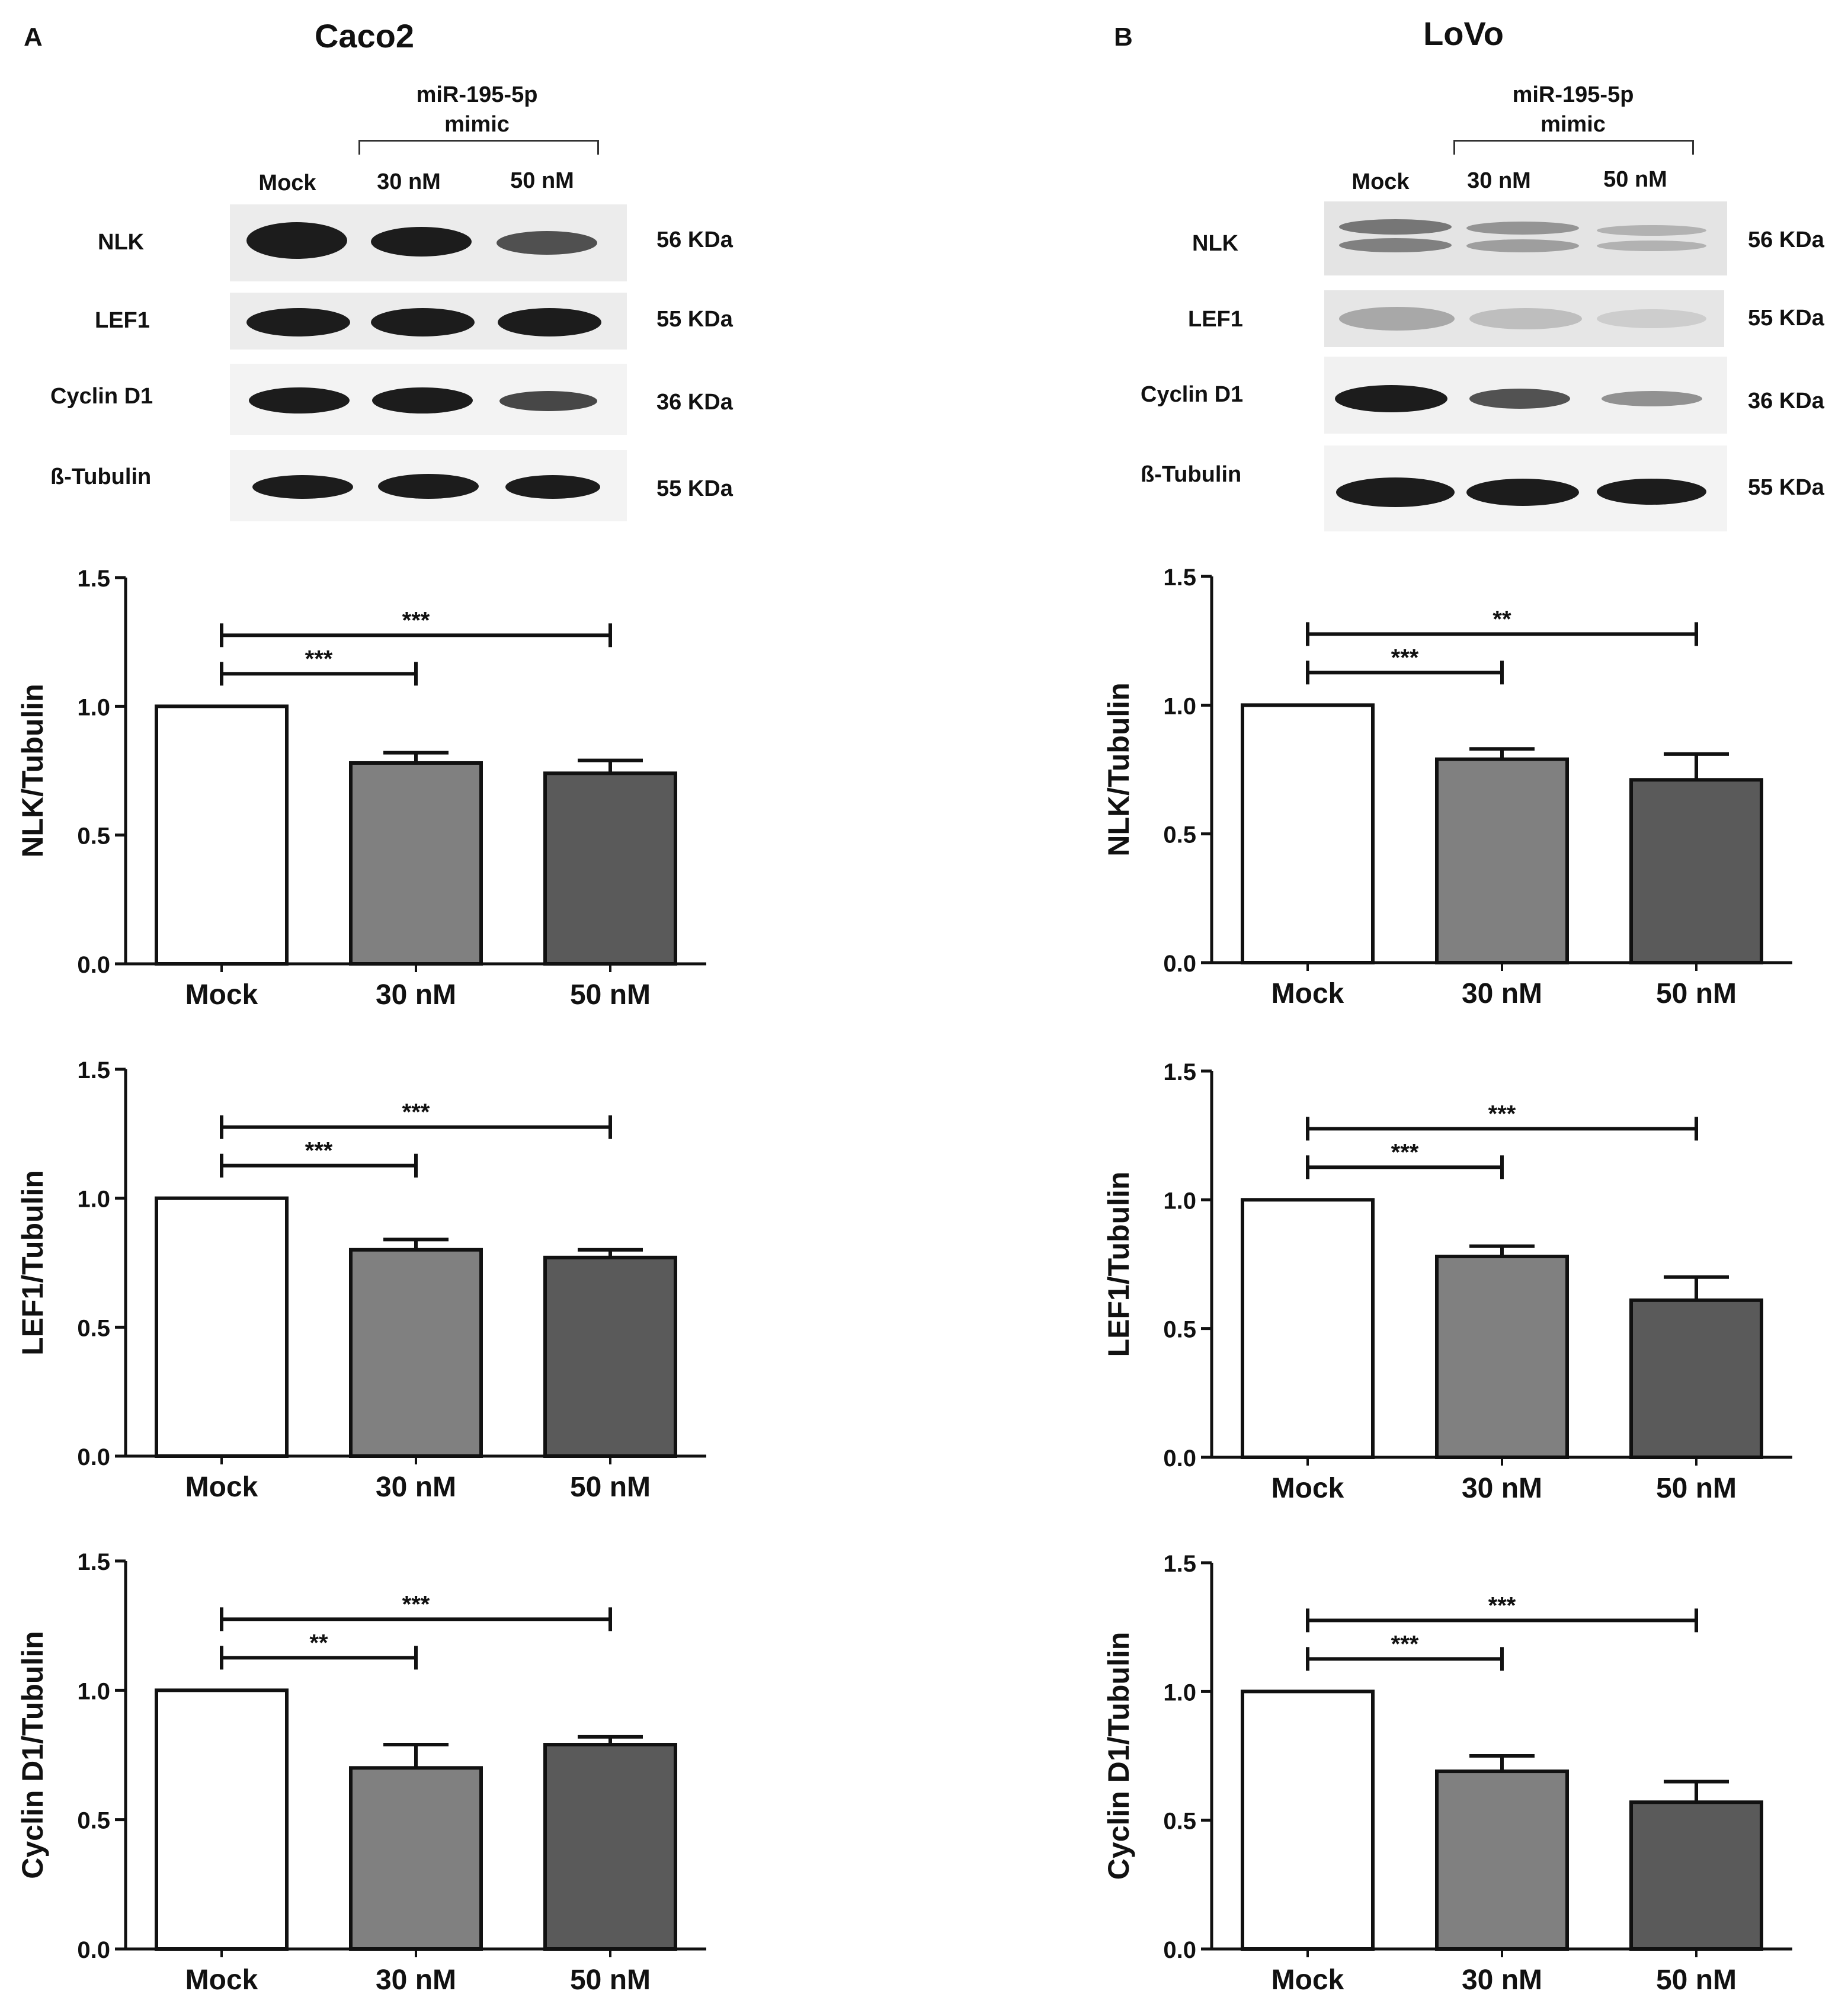 The width and height of the screenshot is (1848, 2010). Describe the element at coordinates (477, 109) in the screenshot. I see `treatment-label-a: miR-195-5p mimic` at that location.